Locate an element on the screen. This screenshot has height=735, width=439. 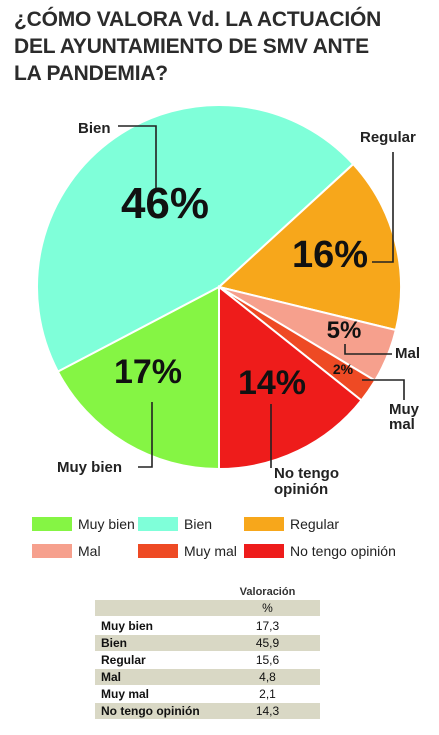
legend-label: Muy mal is located at coordinates (210, 551).